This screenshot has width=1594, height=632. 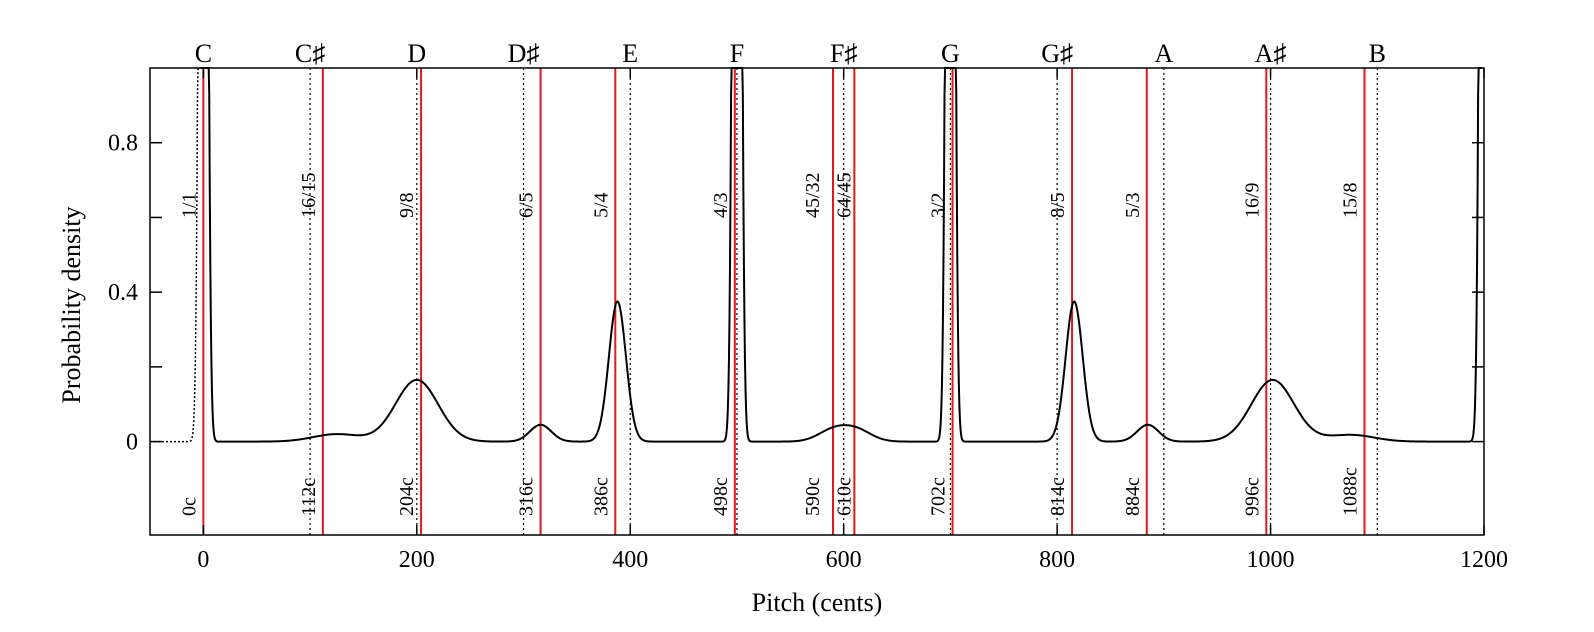 I want to click on ratio-label: 45/32, so click(x=813, y=195).